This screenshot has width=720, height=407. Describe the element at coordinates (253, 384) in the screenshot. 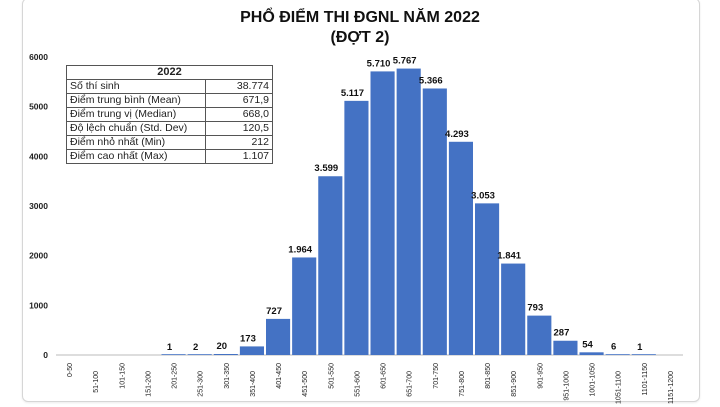

I see `x-tick-label: 351-400` at that location.